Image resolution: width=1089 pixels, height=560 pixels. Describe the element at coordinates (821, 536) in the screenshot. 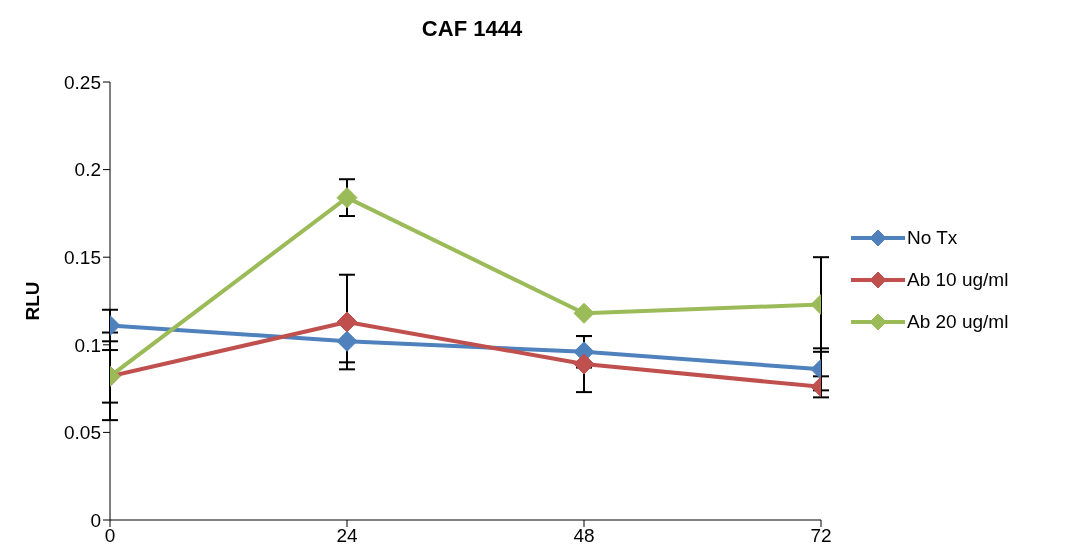

I see `x-tick-label: 72` at that location.